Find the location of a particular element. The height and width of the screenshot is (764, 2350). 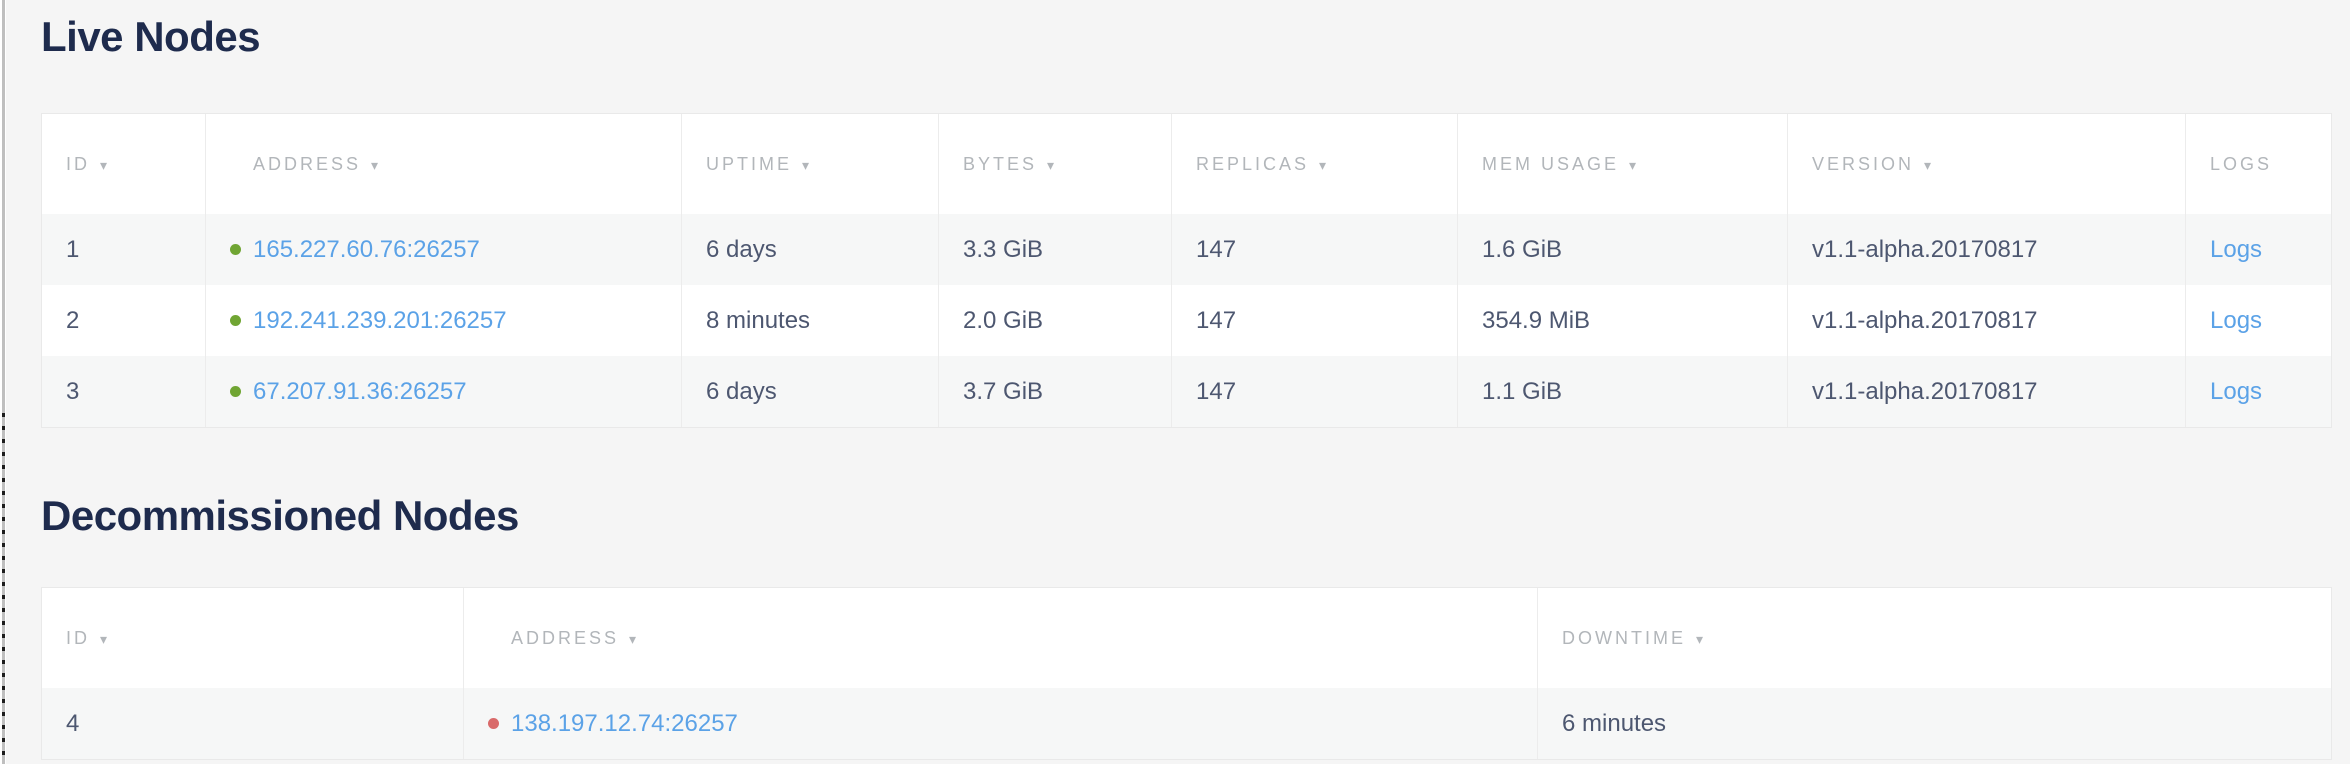

address-link: 138.197.12.74:26257 is located at coordinates (624, 723).